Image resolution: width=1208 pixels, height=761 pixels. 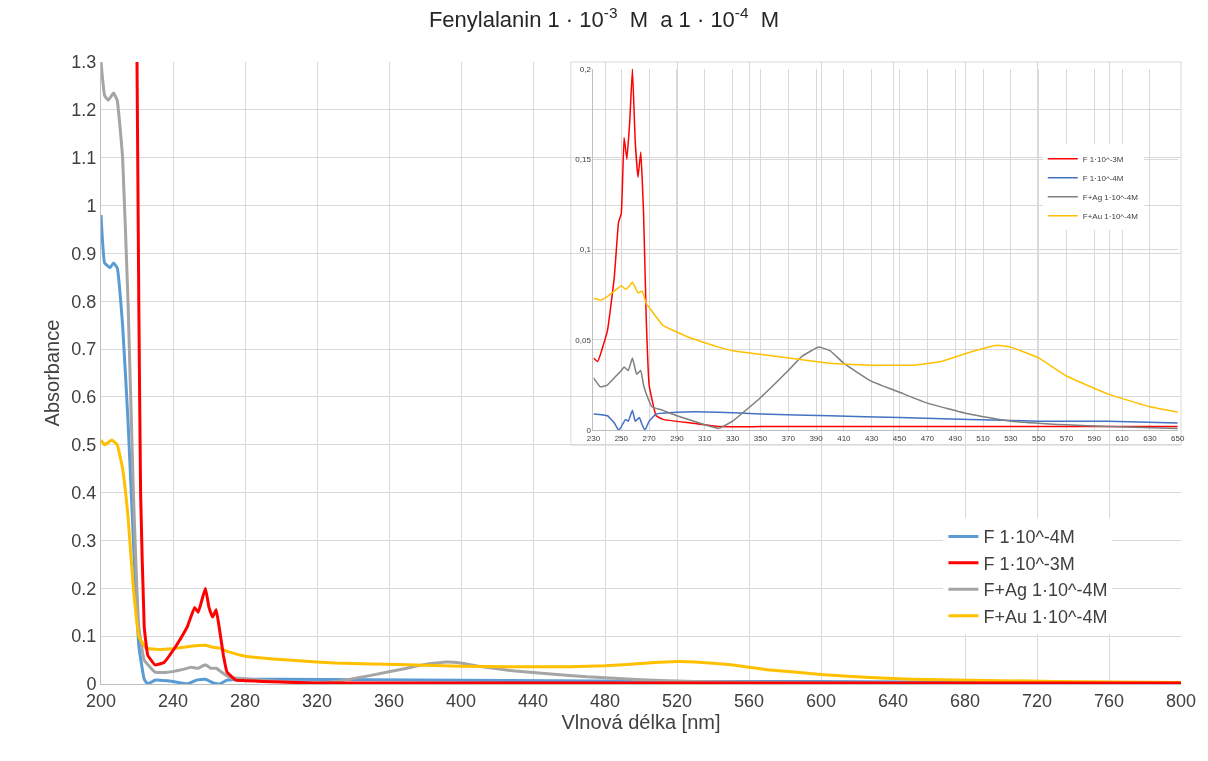 I want to click on y-tick-label: 1.2, so click(x=84, y=110).